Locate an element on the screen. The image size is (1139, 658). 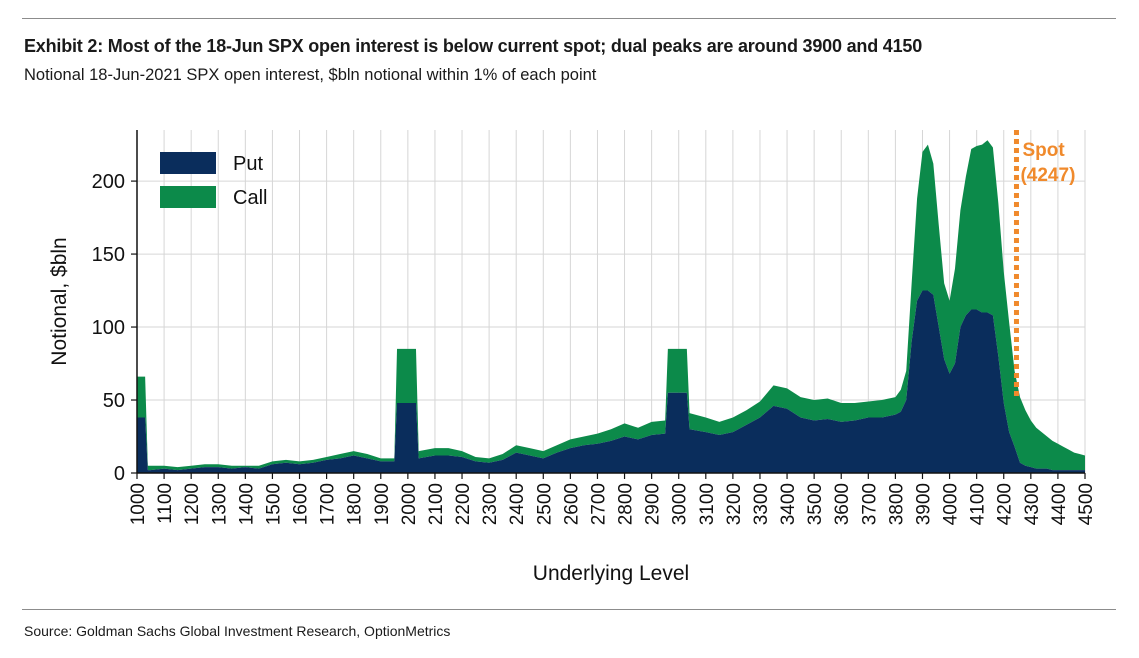
x-tick-label: 2000 is located at coordinates (409, 504).